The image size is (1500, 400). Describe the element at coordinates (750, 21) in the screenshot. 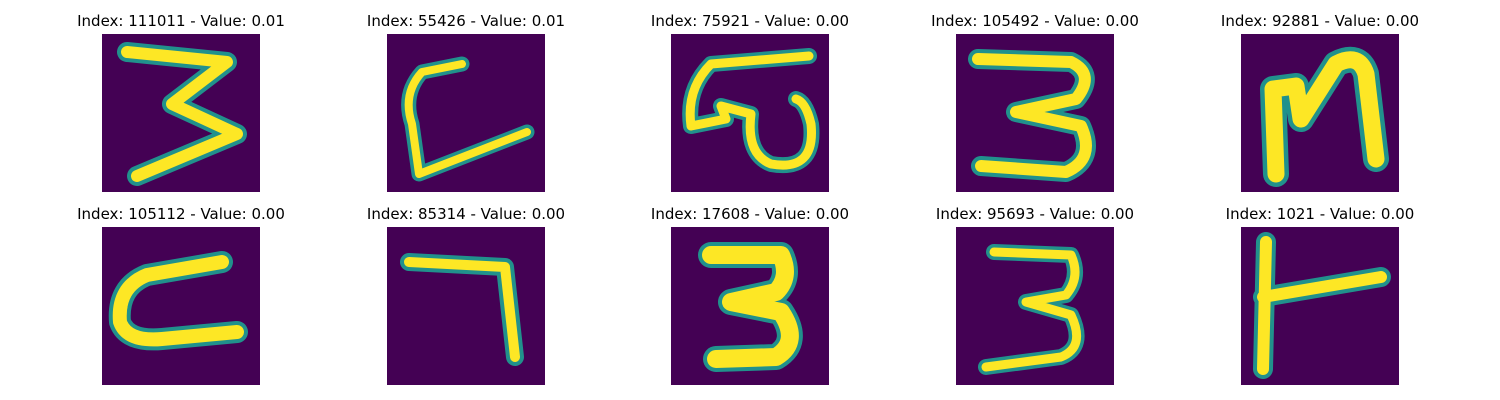

I see `panel-title: Index: 75921 - Value: 0.00` at that location.